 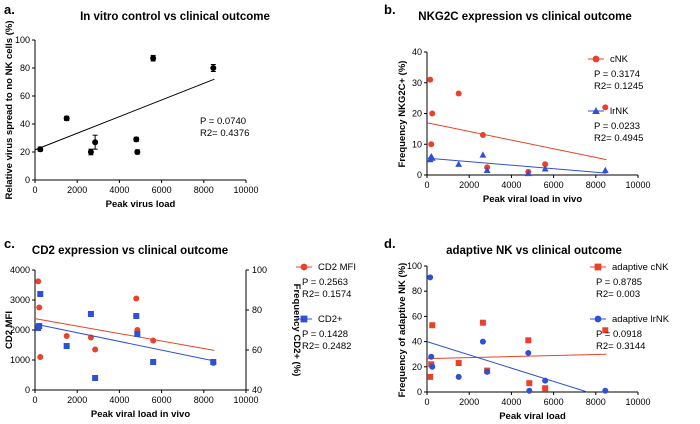 I want to click on y-tick-label: 2000, so click(x=20, y=330).